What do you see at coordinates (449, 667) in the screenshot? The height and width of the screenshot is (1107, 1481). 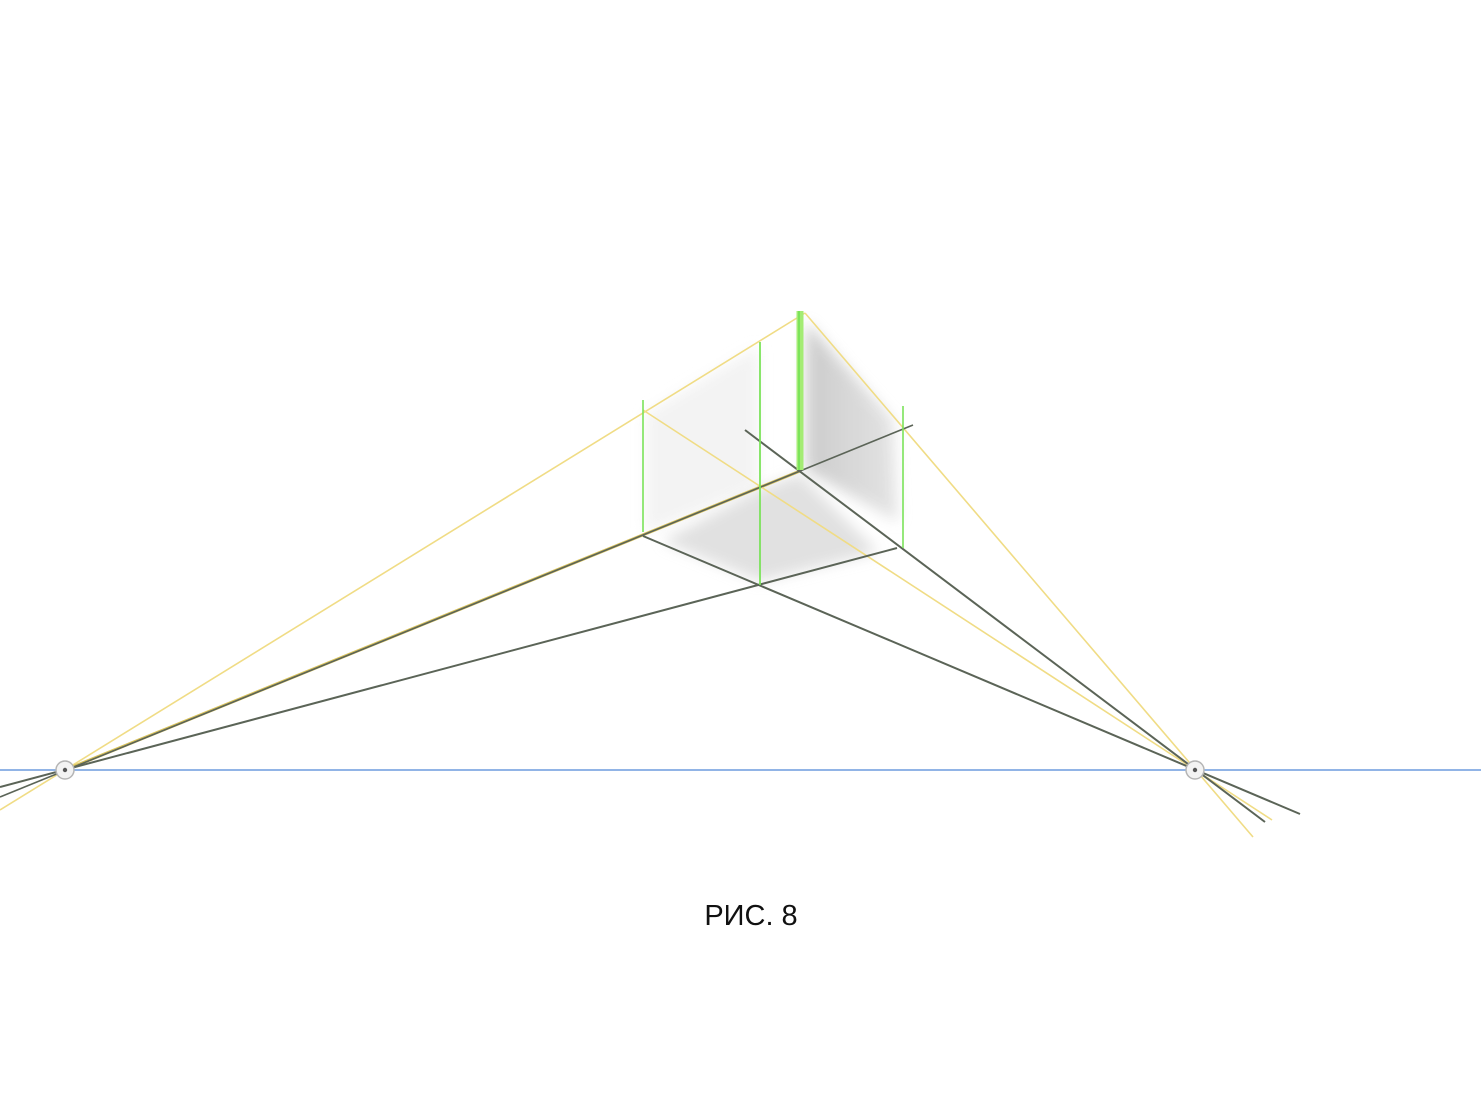 I see `dark-line-left-vp-lower` at bounding box center [449, 667].